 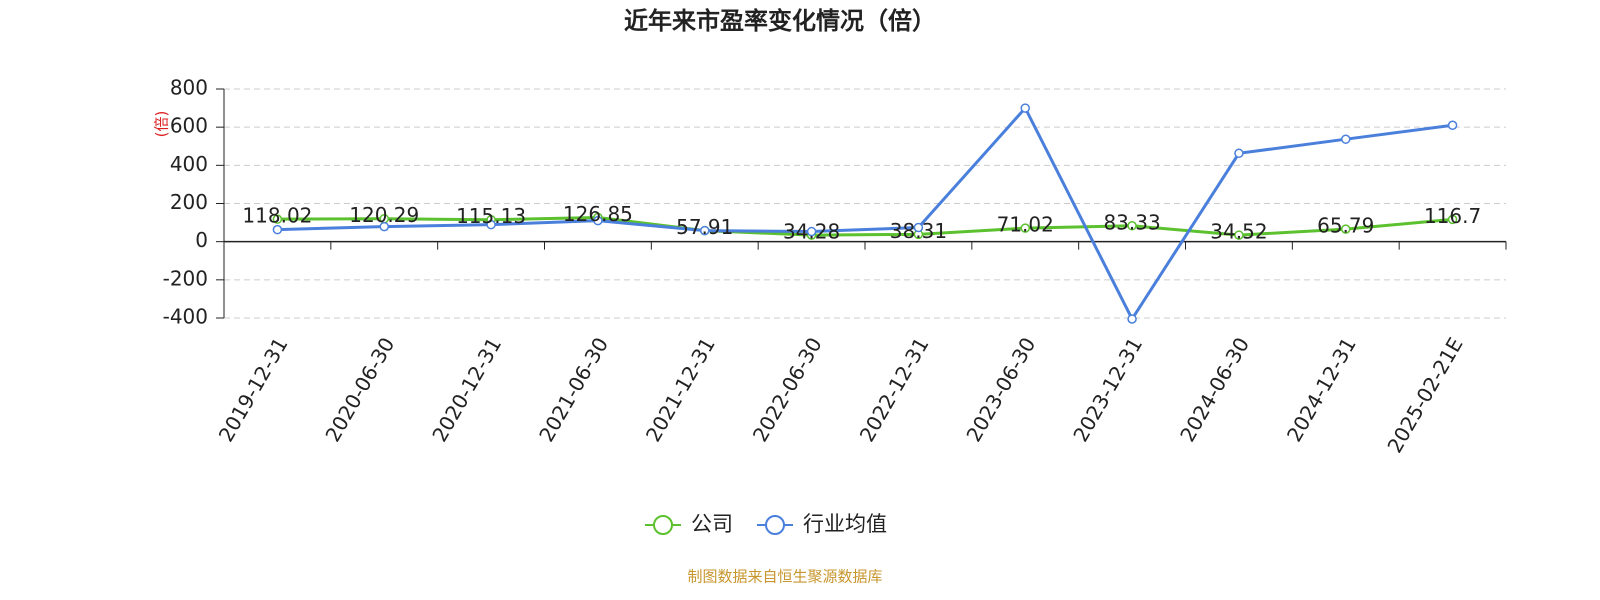 I want to click on x-tick-label: 2021-12-31, so click(x=680, y=389).